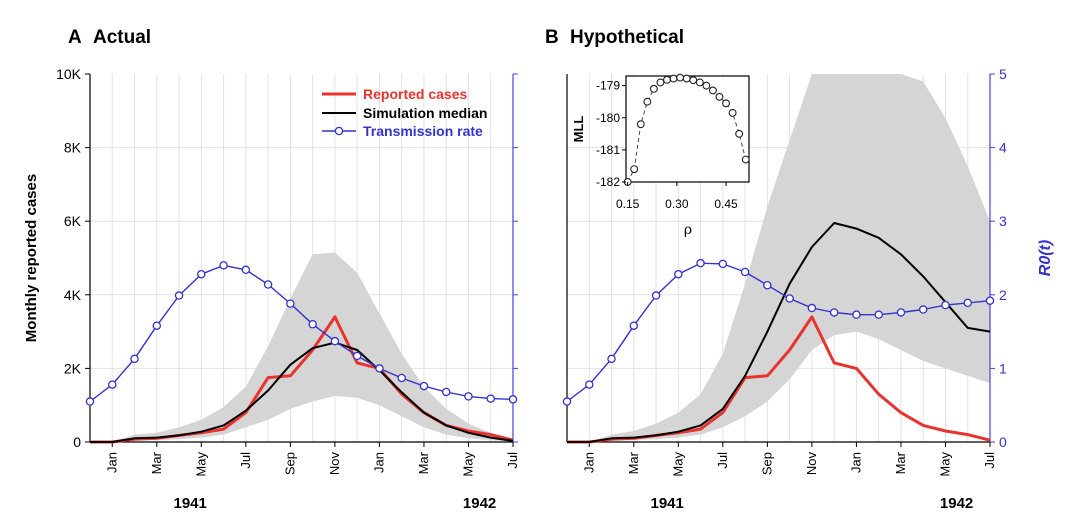  What do you see at coordinates (1003, 295) in the screenshot?
I see `y-right-tick-label: 2` at bounding box center [1003, 295].